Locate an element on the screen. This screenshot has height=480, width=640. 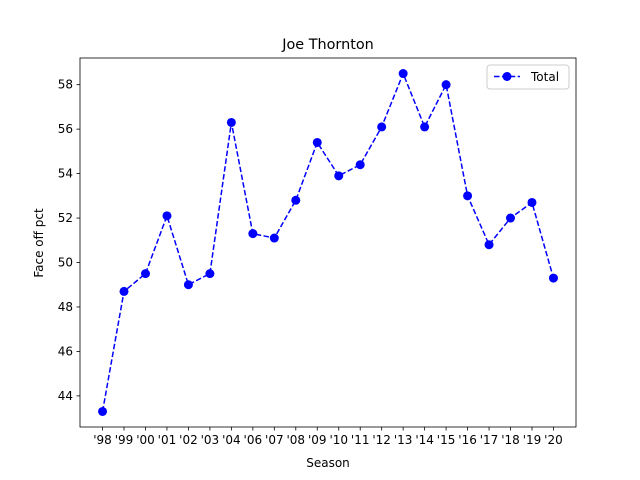
legend-box is located at coordinates (528, 77).